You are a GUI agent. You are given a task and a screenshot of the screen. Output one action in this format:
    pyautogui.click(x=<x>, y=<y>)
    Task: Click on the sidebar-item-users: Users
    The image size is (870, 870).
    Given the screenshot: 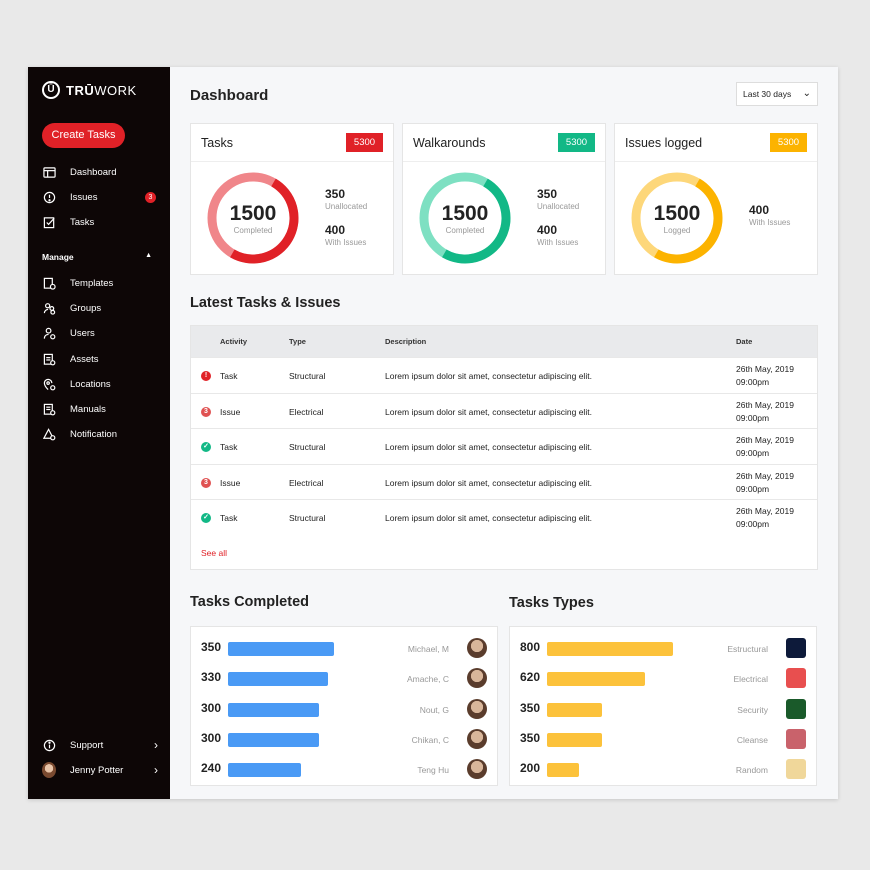 What is the action you would take?
    pyautogui.click(x=101, y=333)
    